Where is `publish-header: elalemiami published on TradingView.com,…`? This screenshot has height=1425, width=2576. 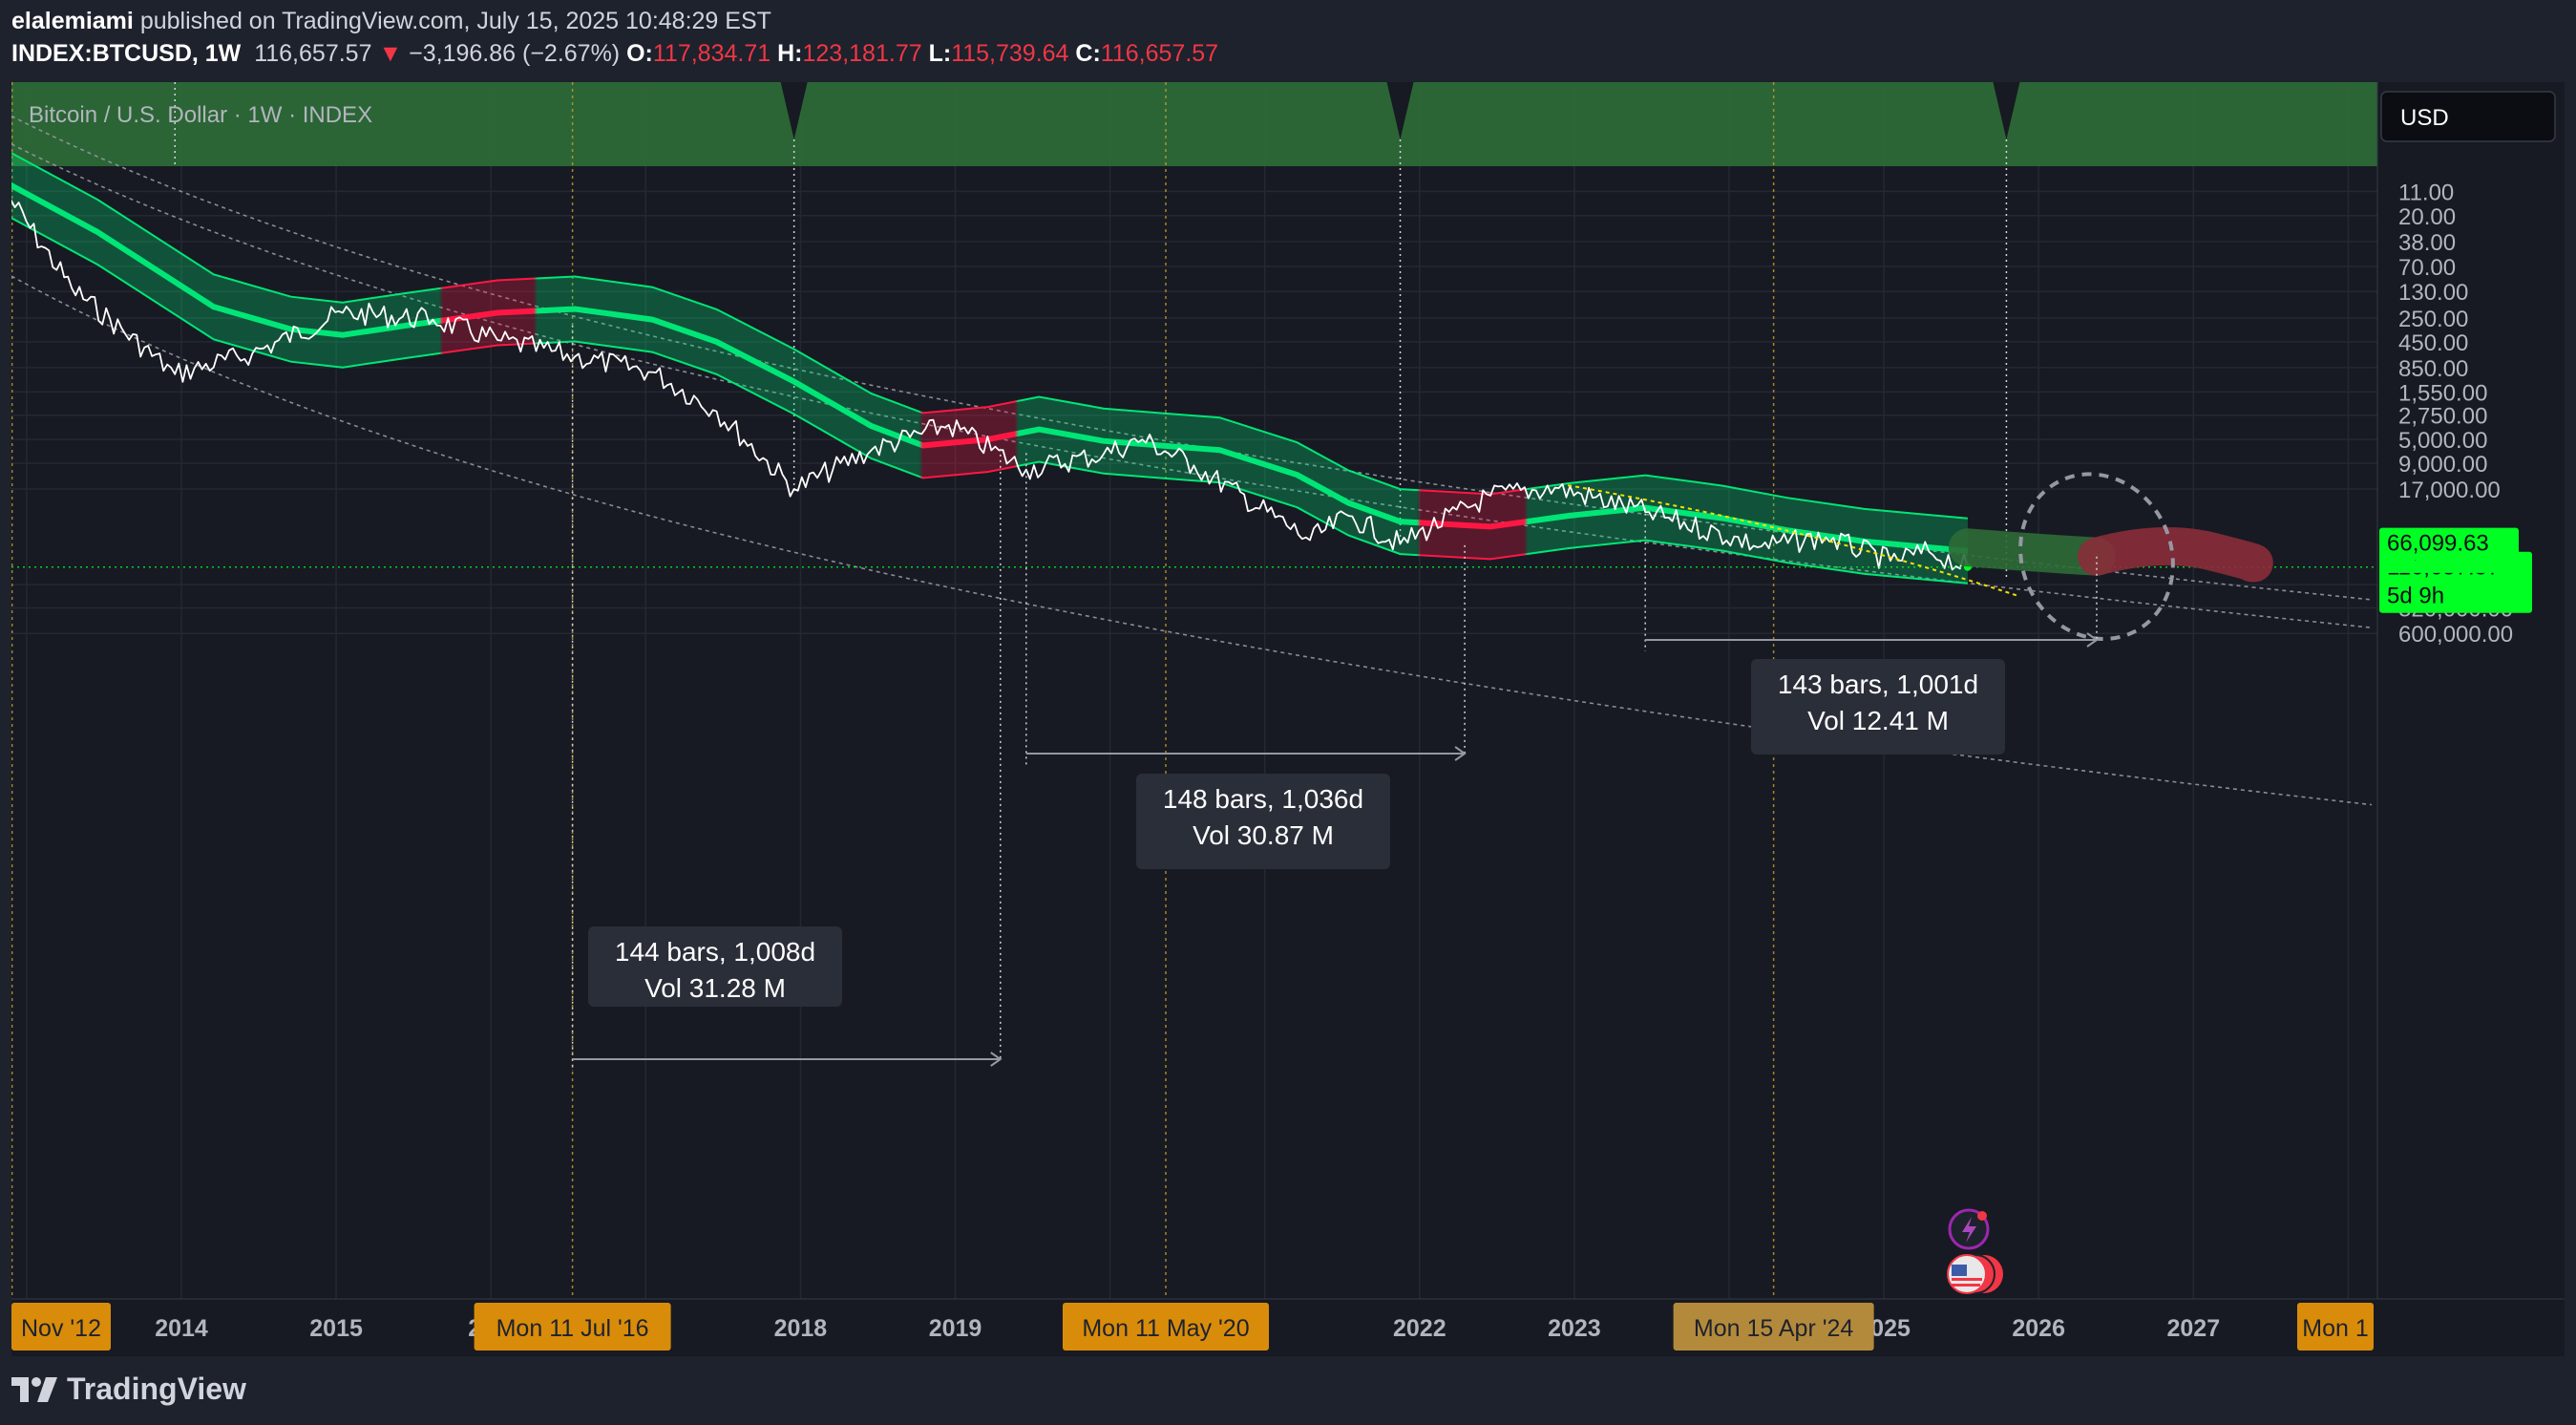
publish-header: elalemiami published on TradingView.com,… is located at coordinates (391, 21).